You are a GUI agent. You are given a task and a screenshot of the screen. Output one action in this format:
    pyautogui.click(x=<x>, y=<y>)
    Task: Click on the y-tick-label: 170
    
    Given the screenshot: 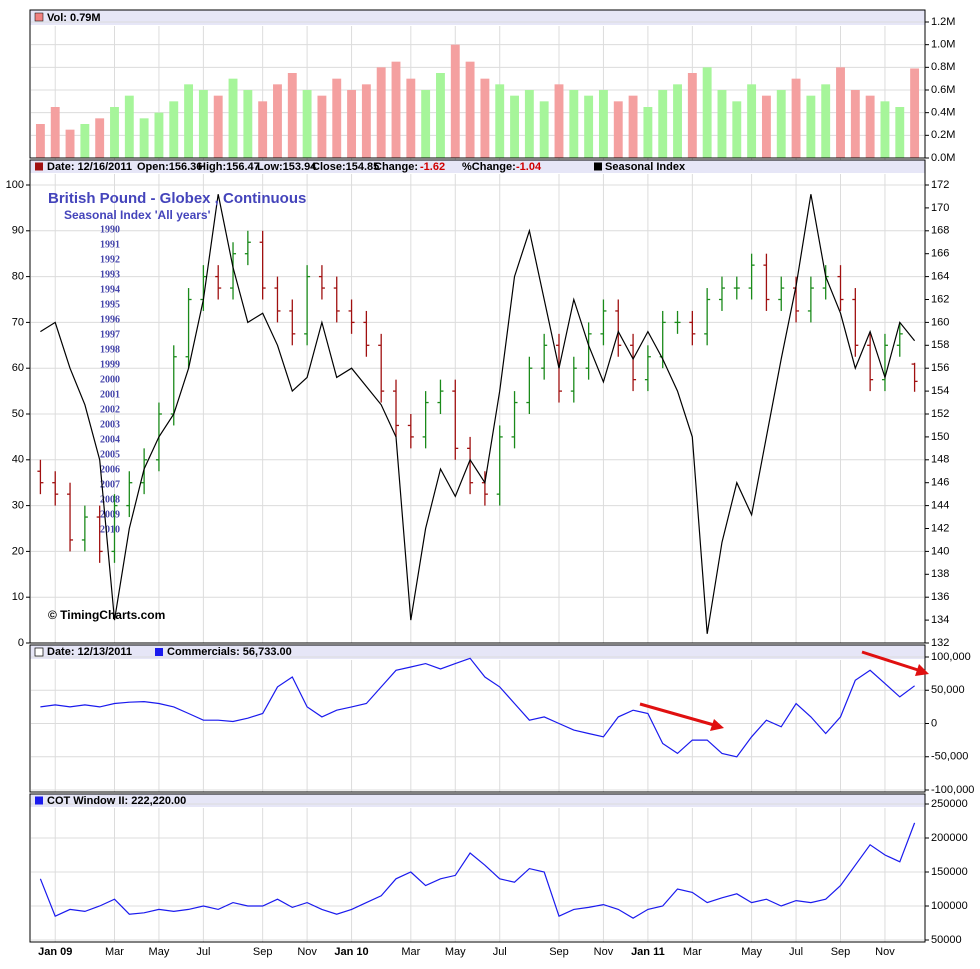 What is the action you would take?
    pyautogui.click(x=940, y=208)
    